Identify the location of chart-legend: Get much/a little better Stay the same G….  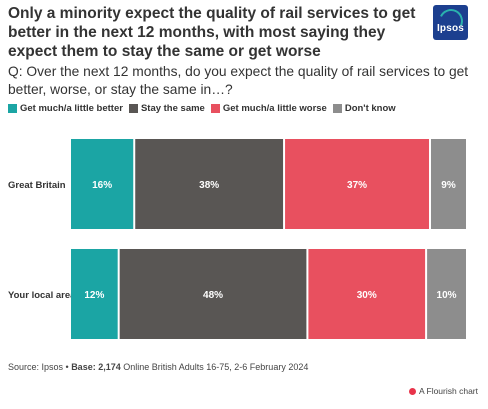
(202, 108).